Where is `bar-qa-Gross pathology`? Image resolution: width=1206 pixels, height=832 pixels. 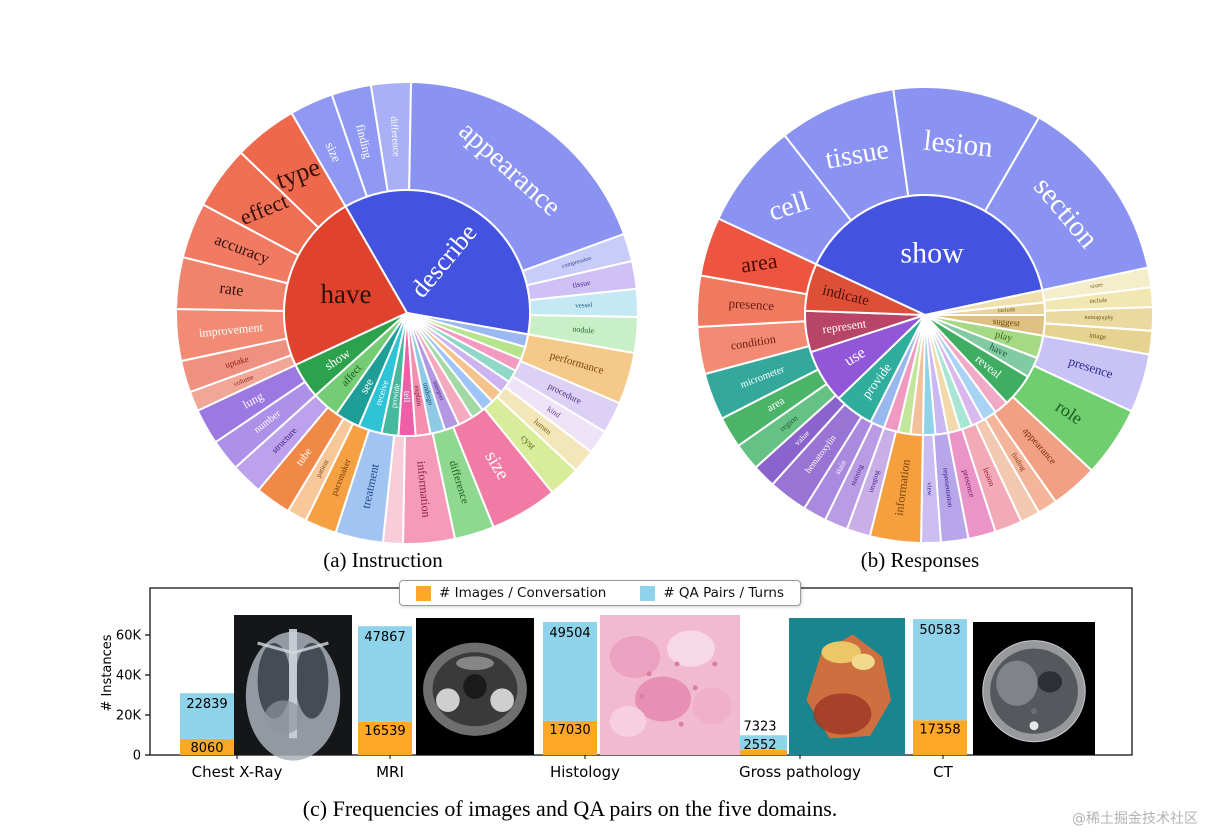 bar-qa-Gross pathology is located at coordinates (760, 742).